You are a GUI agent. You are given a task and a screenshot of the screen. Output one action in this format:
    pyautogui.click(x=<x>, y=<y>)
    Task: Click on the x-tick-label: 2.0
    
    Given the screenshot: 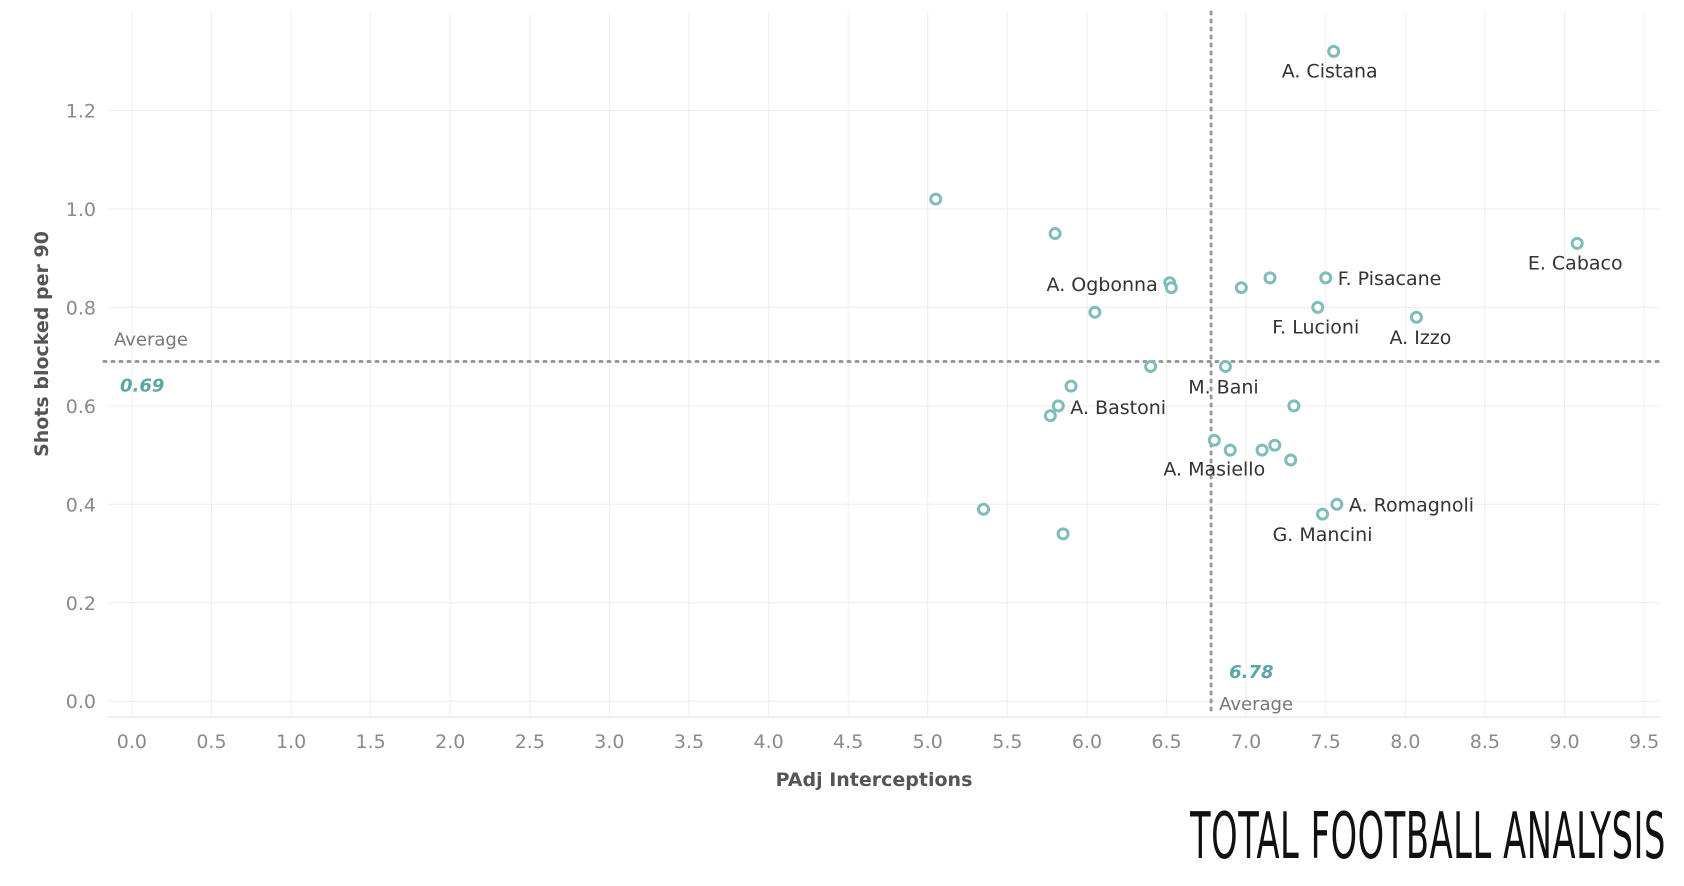 What is the action you would take?
    pyautogui.click(x=450, y=742)
    